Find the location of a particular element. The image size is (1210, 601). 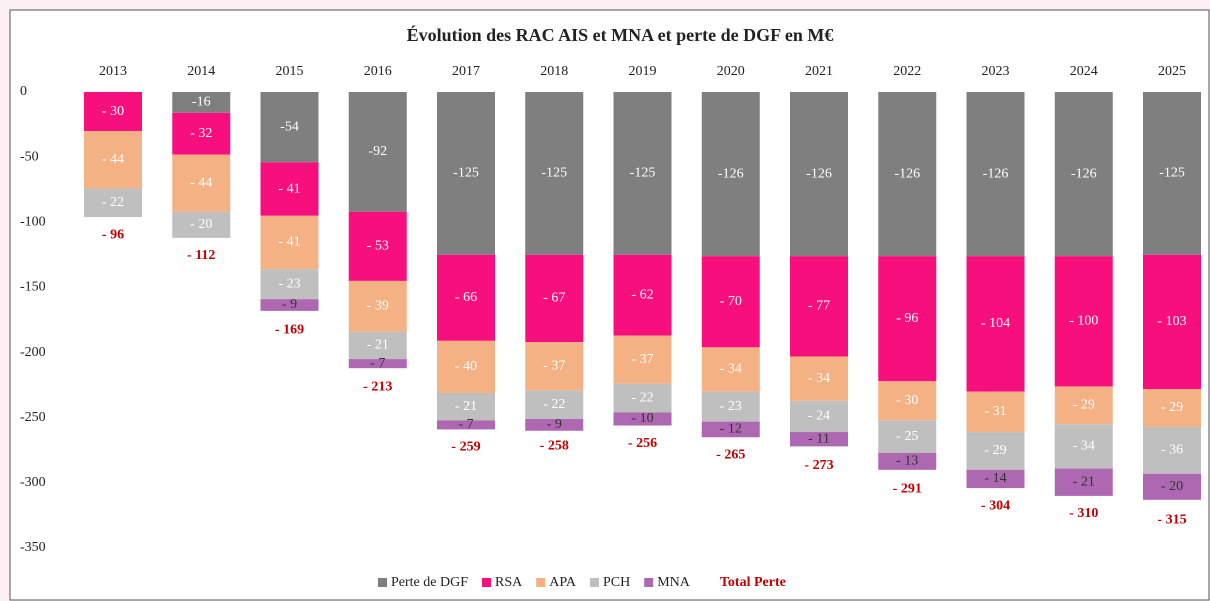

total-label: - 256 is located at coordinates (642, 443).